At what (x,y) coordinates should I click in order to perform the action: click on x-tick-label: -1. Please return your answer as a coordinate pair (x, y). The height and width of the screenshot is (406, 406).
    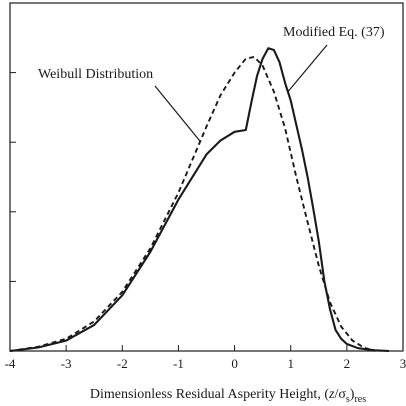
    Looking at the image, I should click on (178, 363).